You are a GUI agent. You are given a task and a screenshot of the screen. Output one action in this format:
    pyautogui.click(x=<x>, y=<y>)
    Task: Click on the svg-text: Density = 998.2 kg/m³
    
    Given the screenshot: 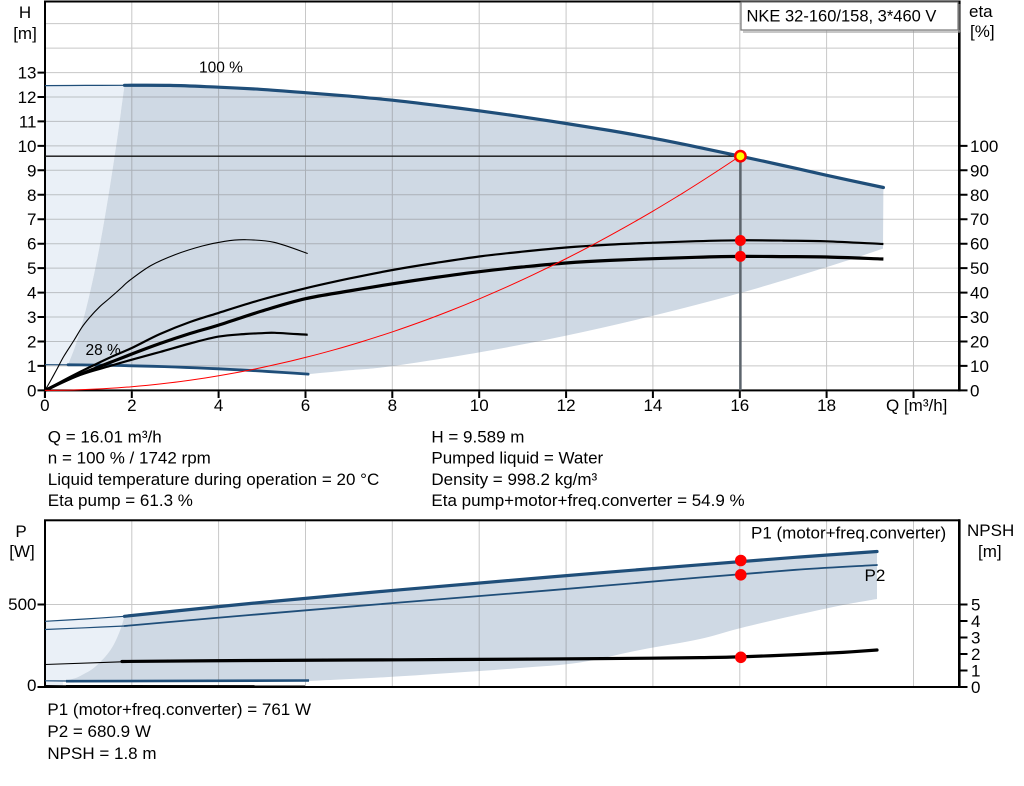 What is the action you would take?
    pyautogui.click(x=514, y=479)
    